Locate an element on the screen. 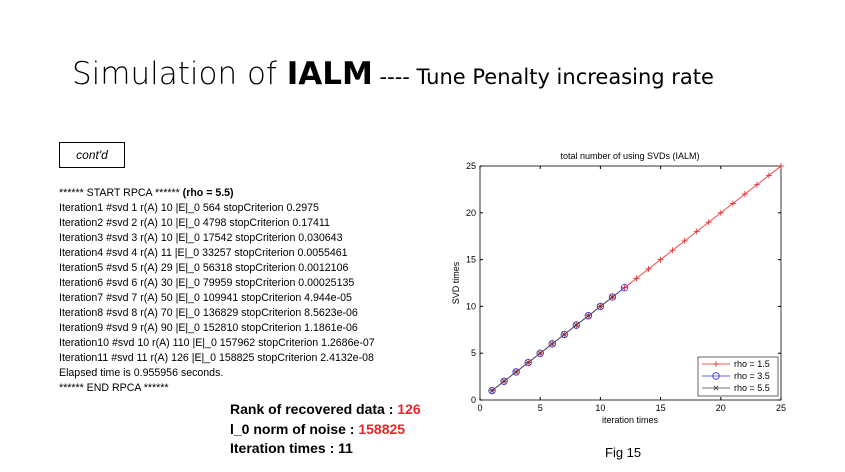  y-tick-label: 10 is located at coordinates (471, 306).